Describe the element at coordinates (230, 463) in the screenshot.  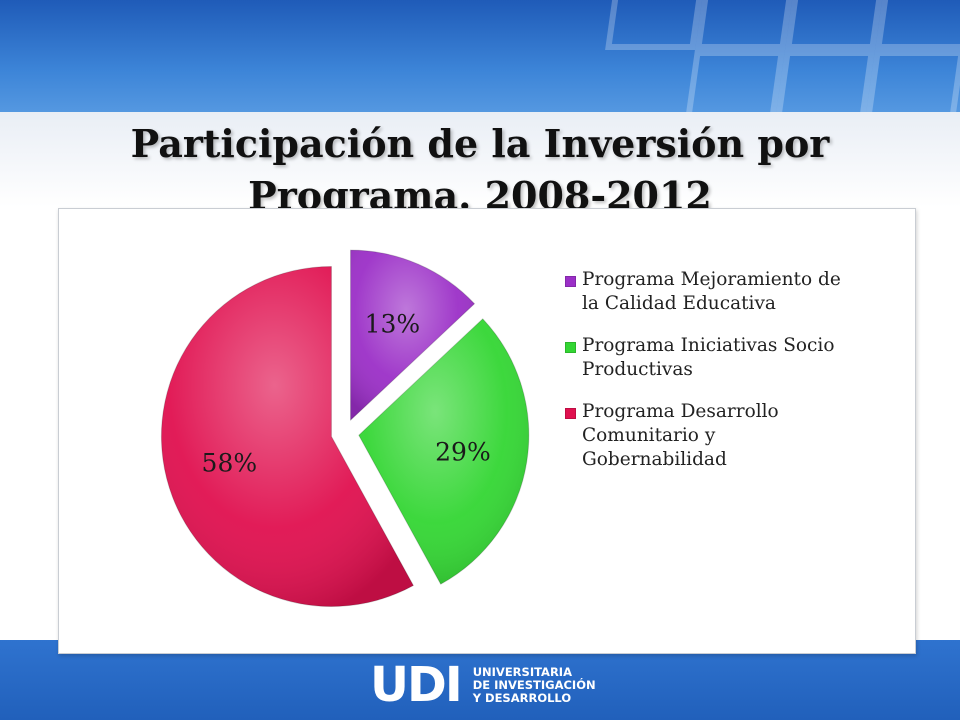
I see `slice-value-label: 58%` at that location.